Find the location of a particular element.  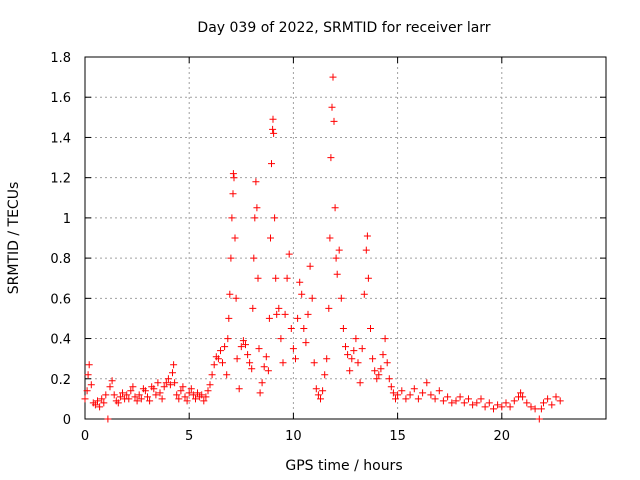

y-tick-label: 1.8 is located at coordinates (60, 58).